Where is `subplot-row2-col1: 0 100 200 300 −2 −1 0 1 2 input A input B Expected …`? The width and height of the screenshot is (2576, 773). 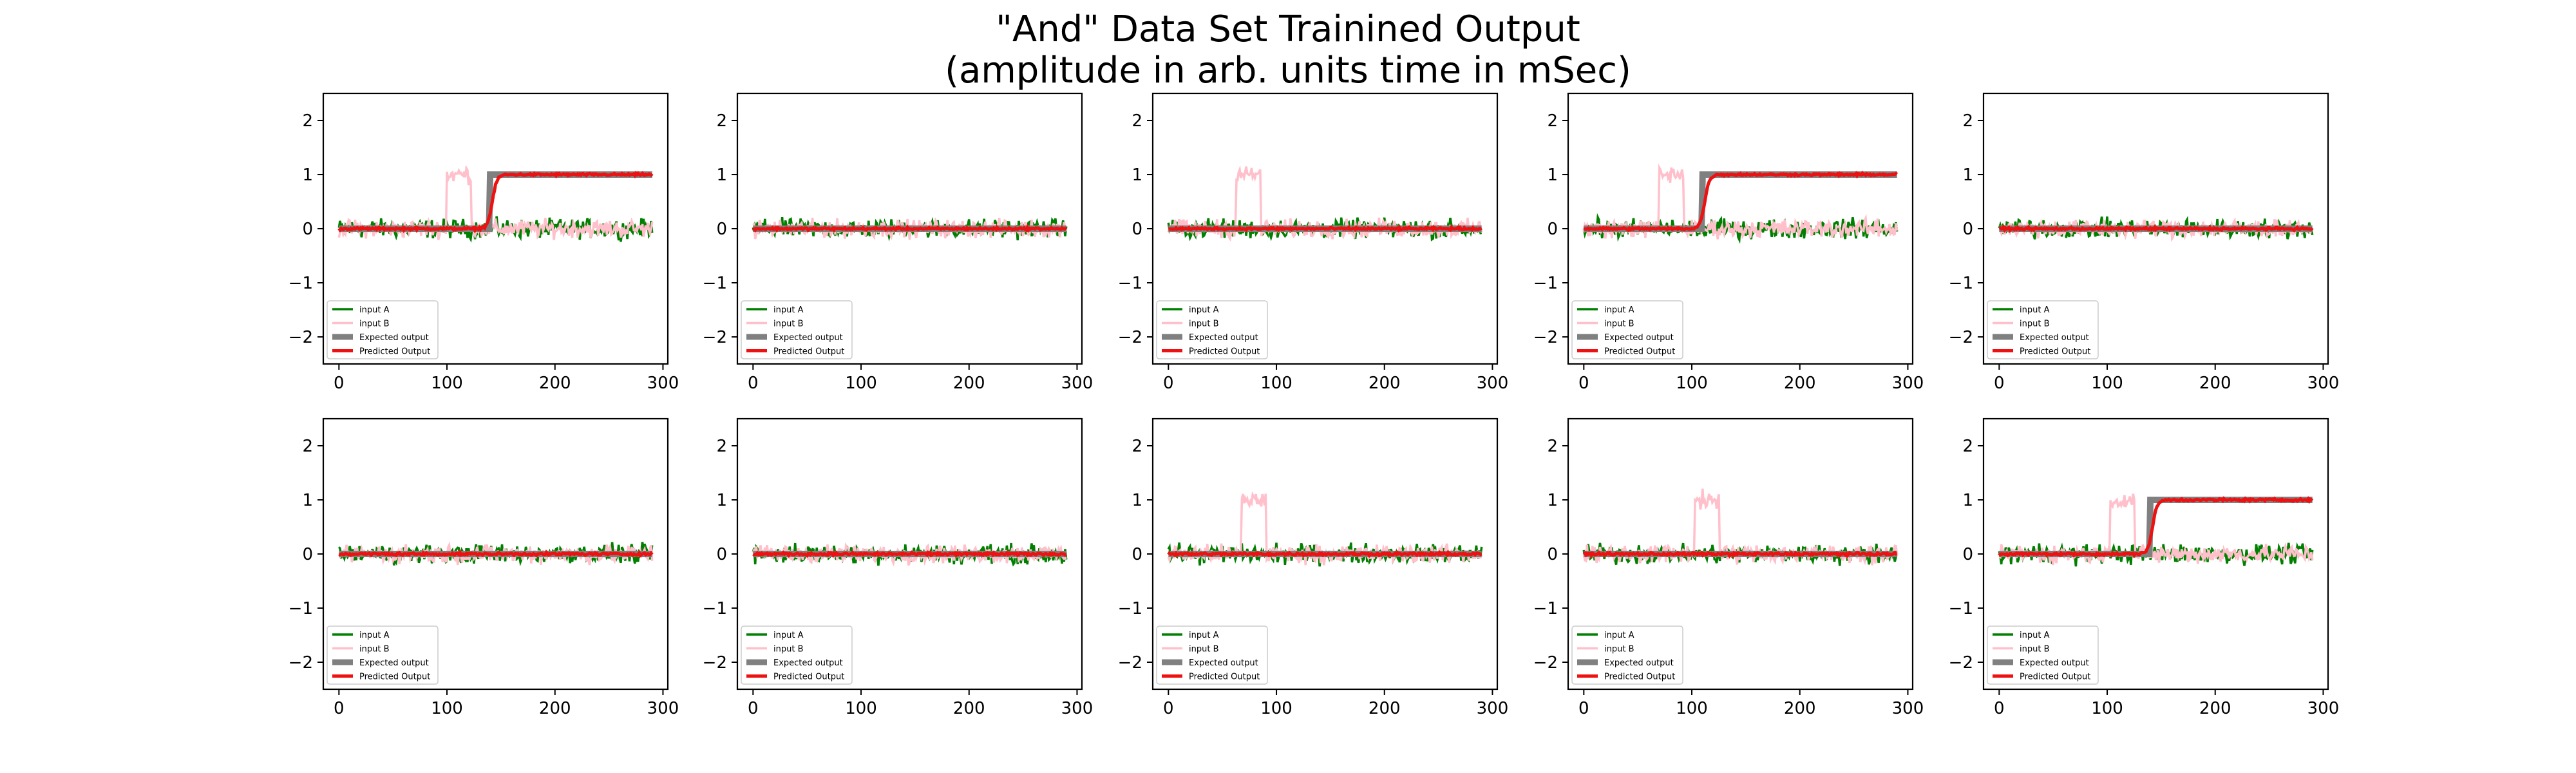
subplot-row2-col1: 0 100 200 300 −2 −1 0 1 2 input A input B Expected … is located at coordinates (484, 567).